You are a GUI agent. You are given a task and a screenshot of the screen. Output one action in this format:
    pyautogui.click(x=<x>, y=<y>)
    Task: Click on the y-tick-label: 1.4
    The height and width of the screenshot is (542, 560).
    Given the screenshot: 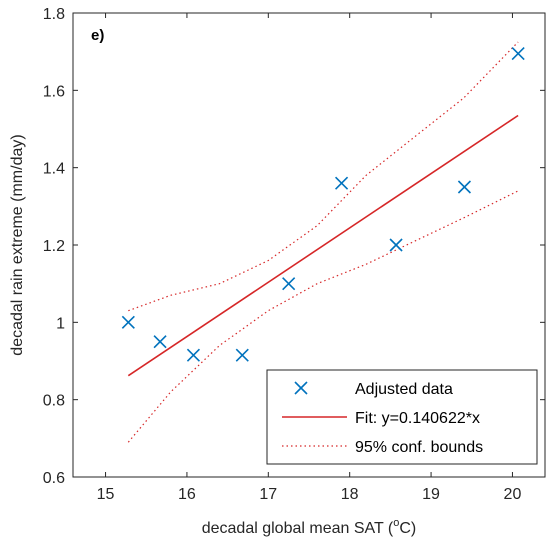 What is the action you would take?
    pyautogui.click(x=54, y=169)
    